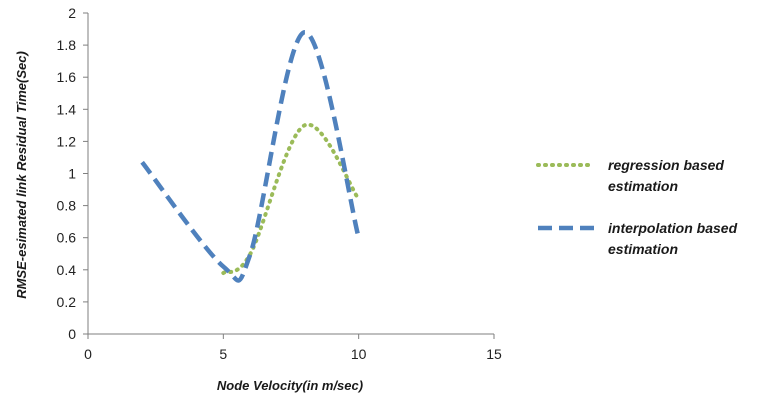 This screenshot has width=780, height=402. What do you see at coordinates (293, 347) in the screenshot?
I see `x-axis: 0 5 10 15` at bounding box center [293, 347].